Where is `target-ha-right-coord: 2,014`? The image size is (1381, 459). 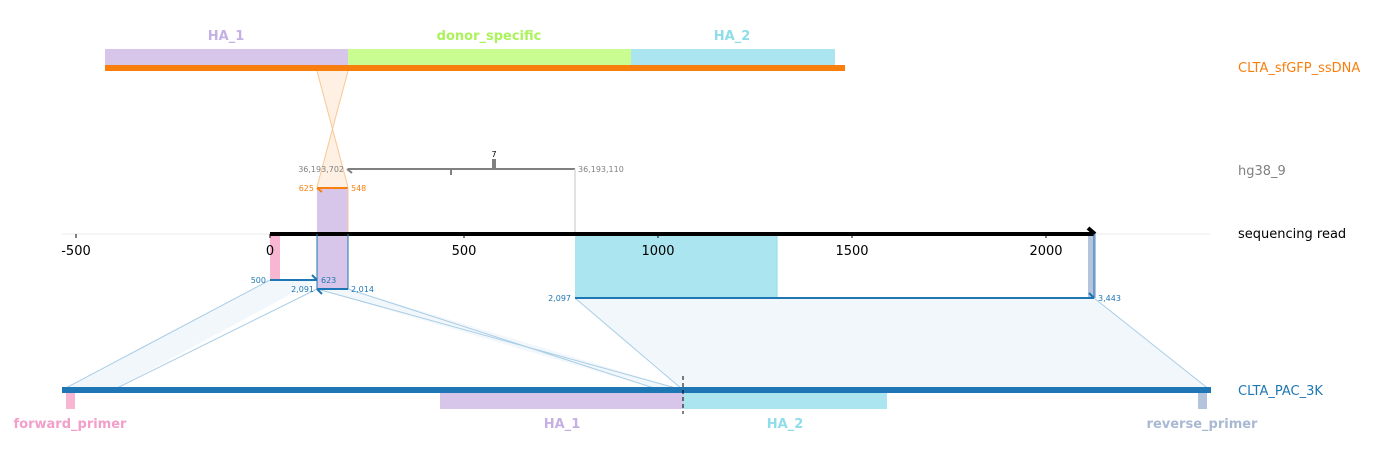 target-ha-right-coord: 2,014 is located at coordinates (362, 289).